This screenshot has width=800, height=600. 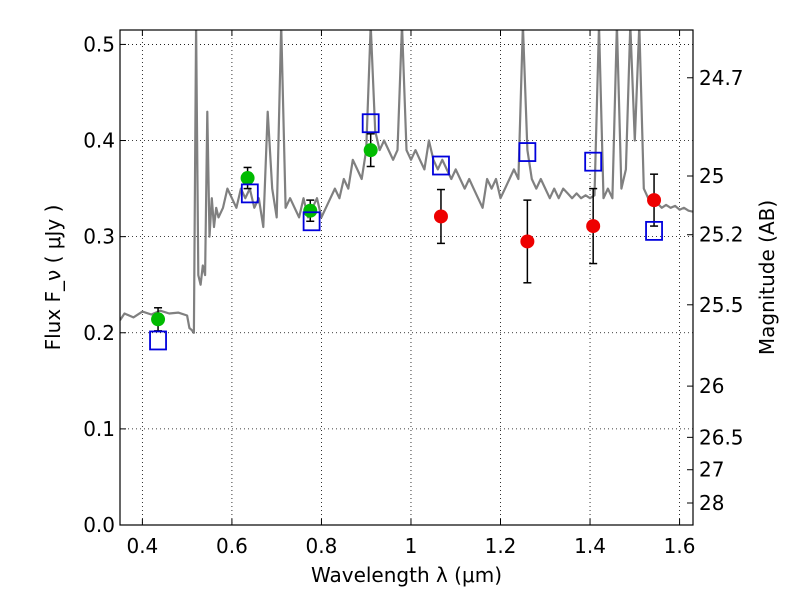 I want to click on right-axis-label: Magnitude (AB), so click(x=767, y=277).